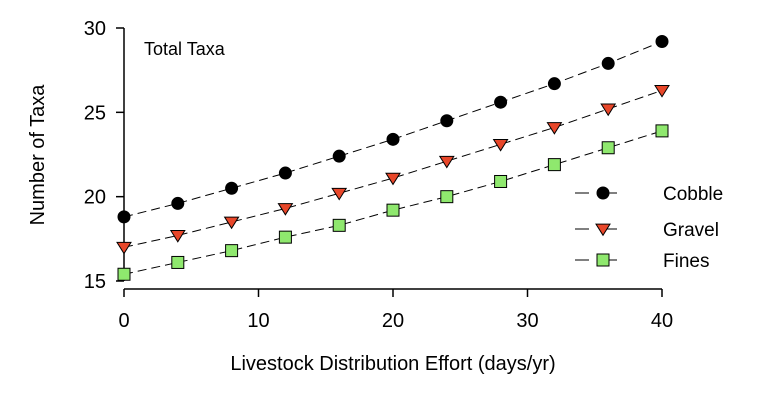 The width and height of the screenshot is (764, 402). What do you see at coordinates (392, 364) in the screenshot?
I see `x-axis-title: Livestock Distribution Effort (days/yr)` at bounding box center [392, 364].